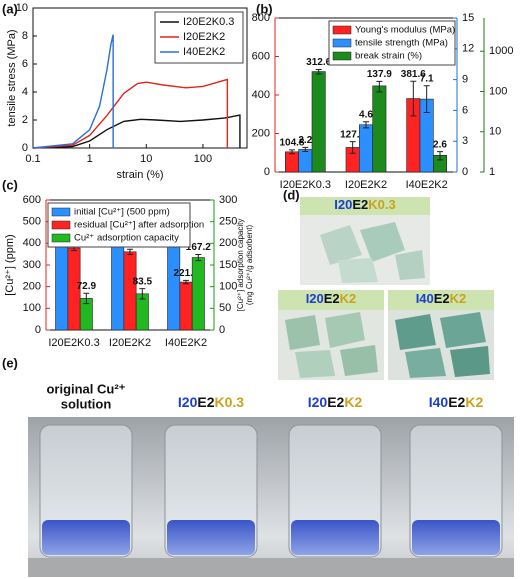 The image size is (520, 579). What do you see at coordinates (501, 51) in the screenshot?
I see `y-tick-label: 1000` at bounding box center [501, 51].